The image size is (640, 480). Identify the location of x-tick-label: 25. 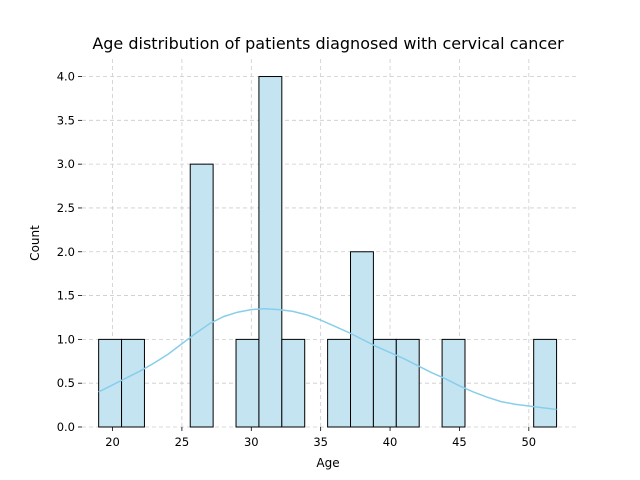
(182, 442).